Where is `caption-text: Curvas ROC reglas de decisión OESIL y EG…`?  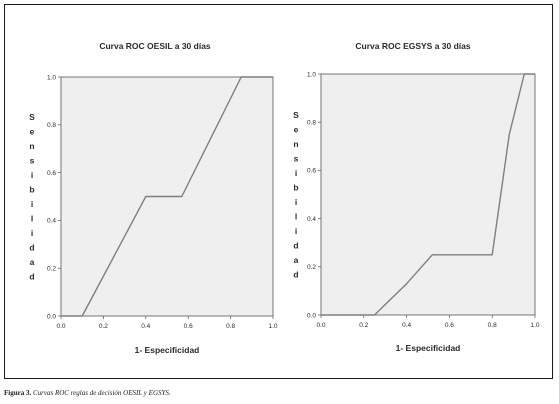
caption-text: Curvas ROC reglas de decisión OESIL y EG… is located at coordinates (101, 393).